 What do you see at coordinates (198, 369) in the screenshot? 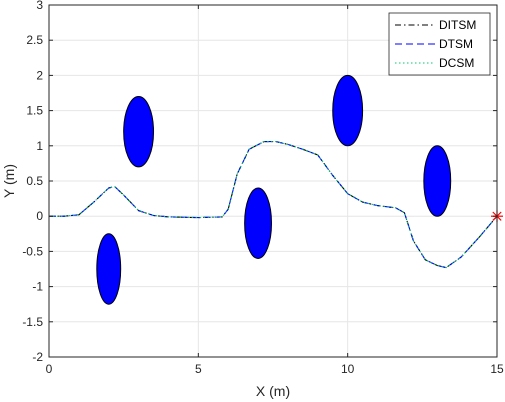
I see `x-tick-label: 5` at bounding box center [198, 369].